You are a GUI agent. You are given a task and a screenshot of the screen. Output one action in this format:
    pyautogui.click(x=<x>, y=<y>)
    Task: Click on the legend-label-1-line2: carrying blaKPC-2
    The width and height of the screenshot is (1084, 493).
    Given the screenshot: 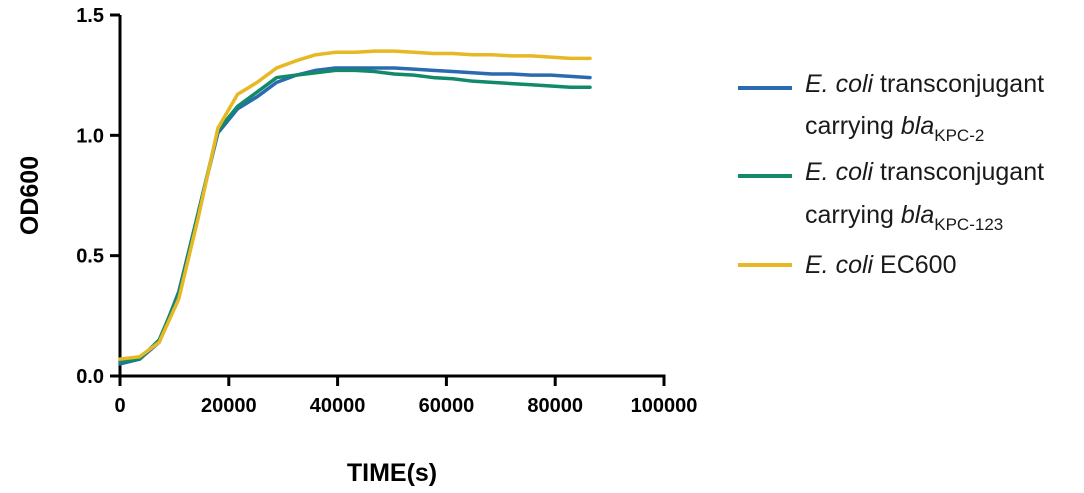 What is the action you would take?
    pyautogui.click(x=894, y=128)
    